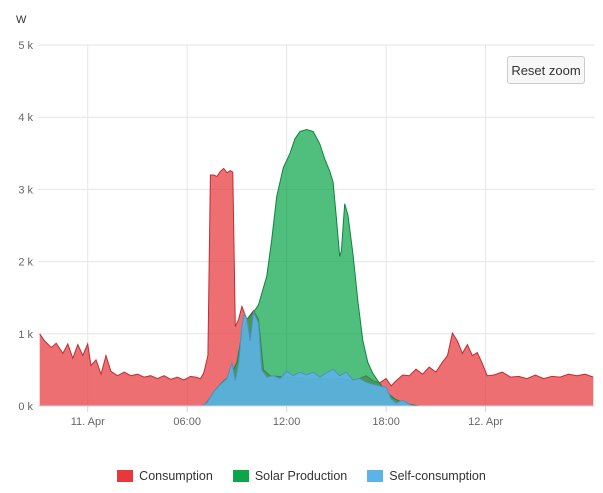  Describe the element at coordinates (88, 422) in the screenshot. I see `x-tick-label: 11. Apr` at that location.